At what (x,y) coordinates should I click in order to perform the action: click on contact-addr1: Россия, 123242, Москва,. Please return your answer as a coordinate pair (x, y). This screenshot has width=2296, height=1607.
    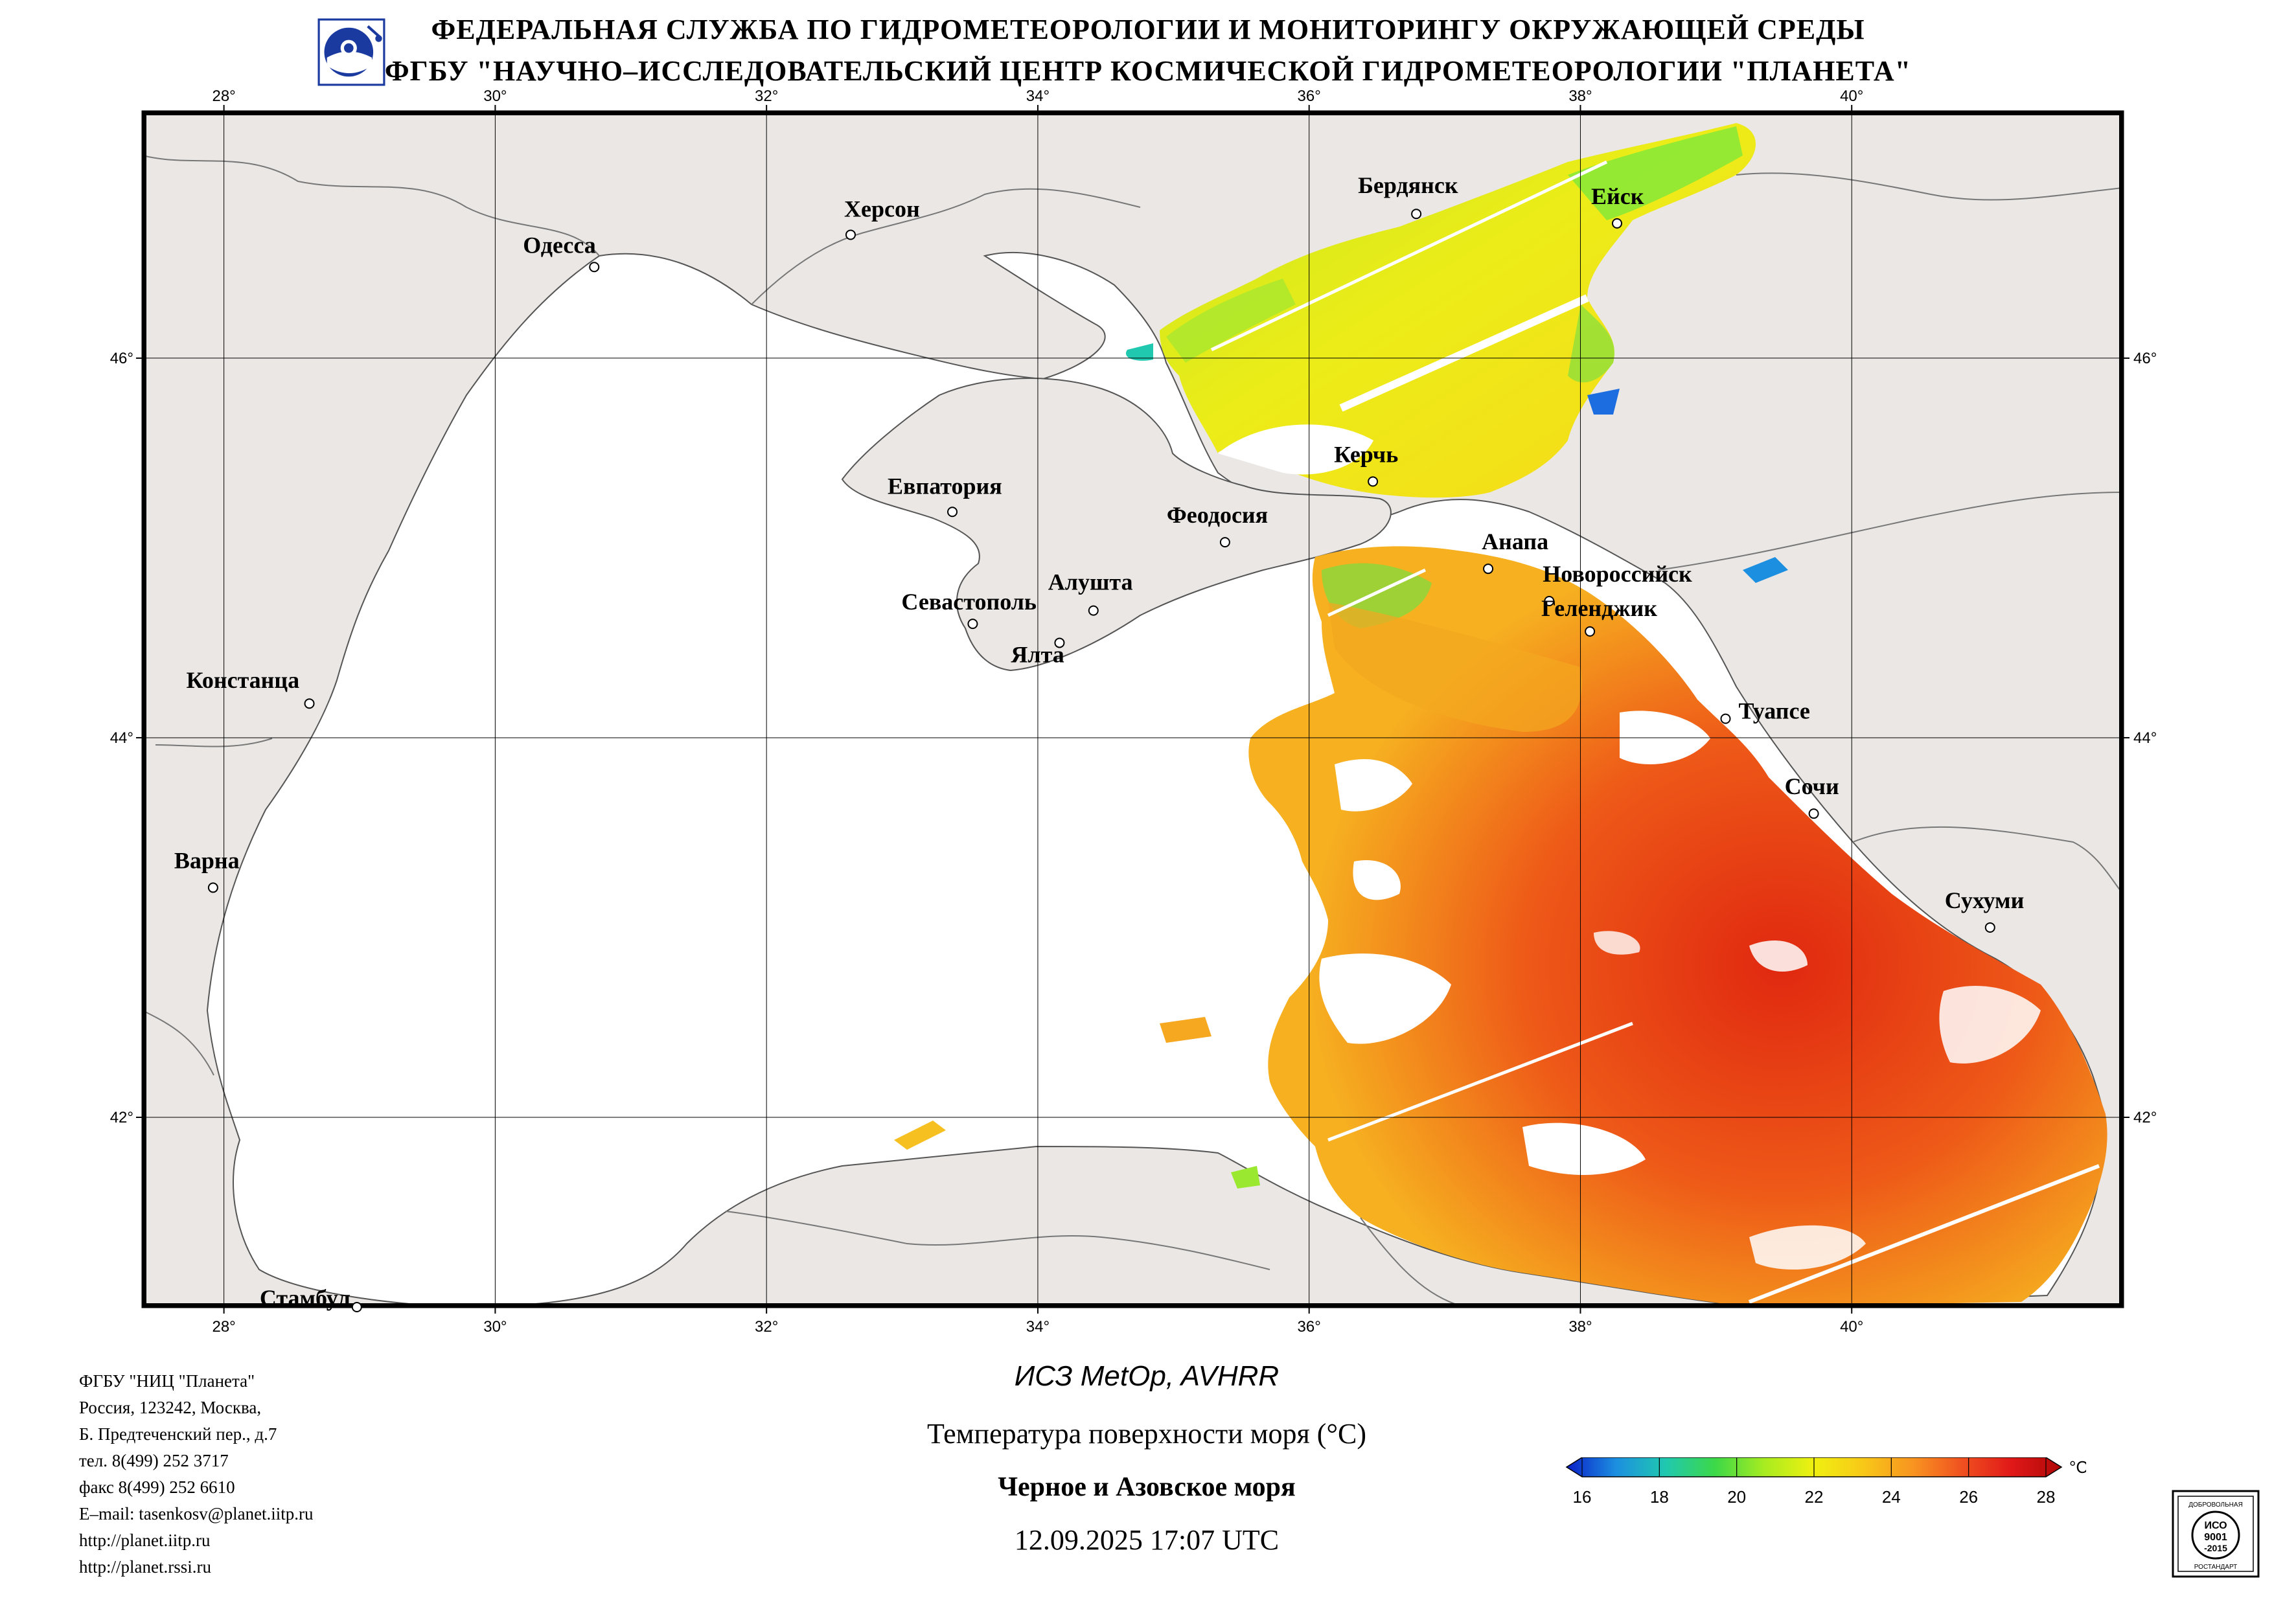
    Looking at the image, I should click on (170, 1407).